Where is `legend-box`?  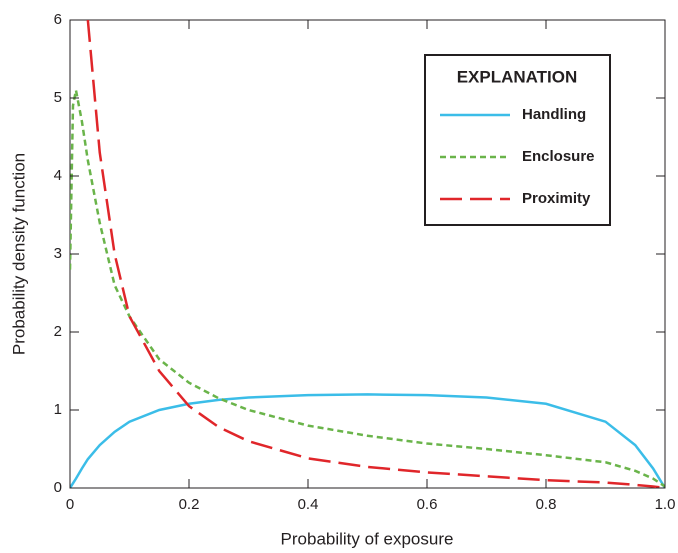
legend-box is located at coordinates (517, 140).